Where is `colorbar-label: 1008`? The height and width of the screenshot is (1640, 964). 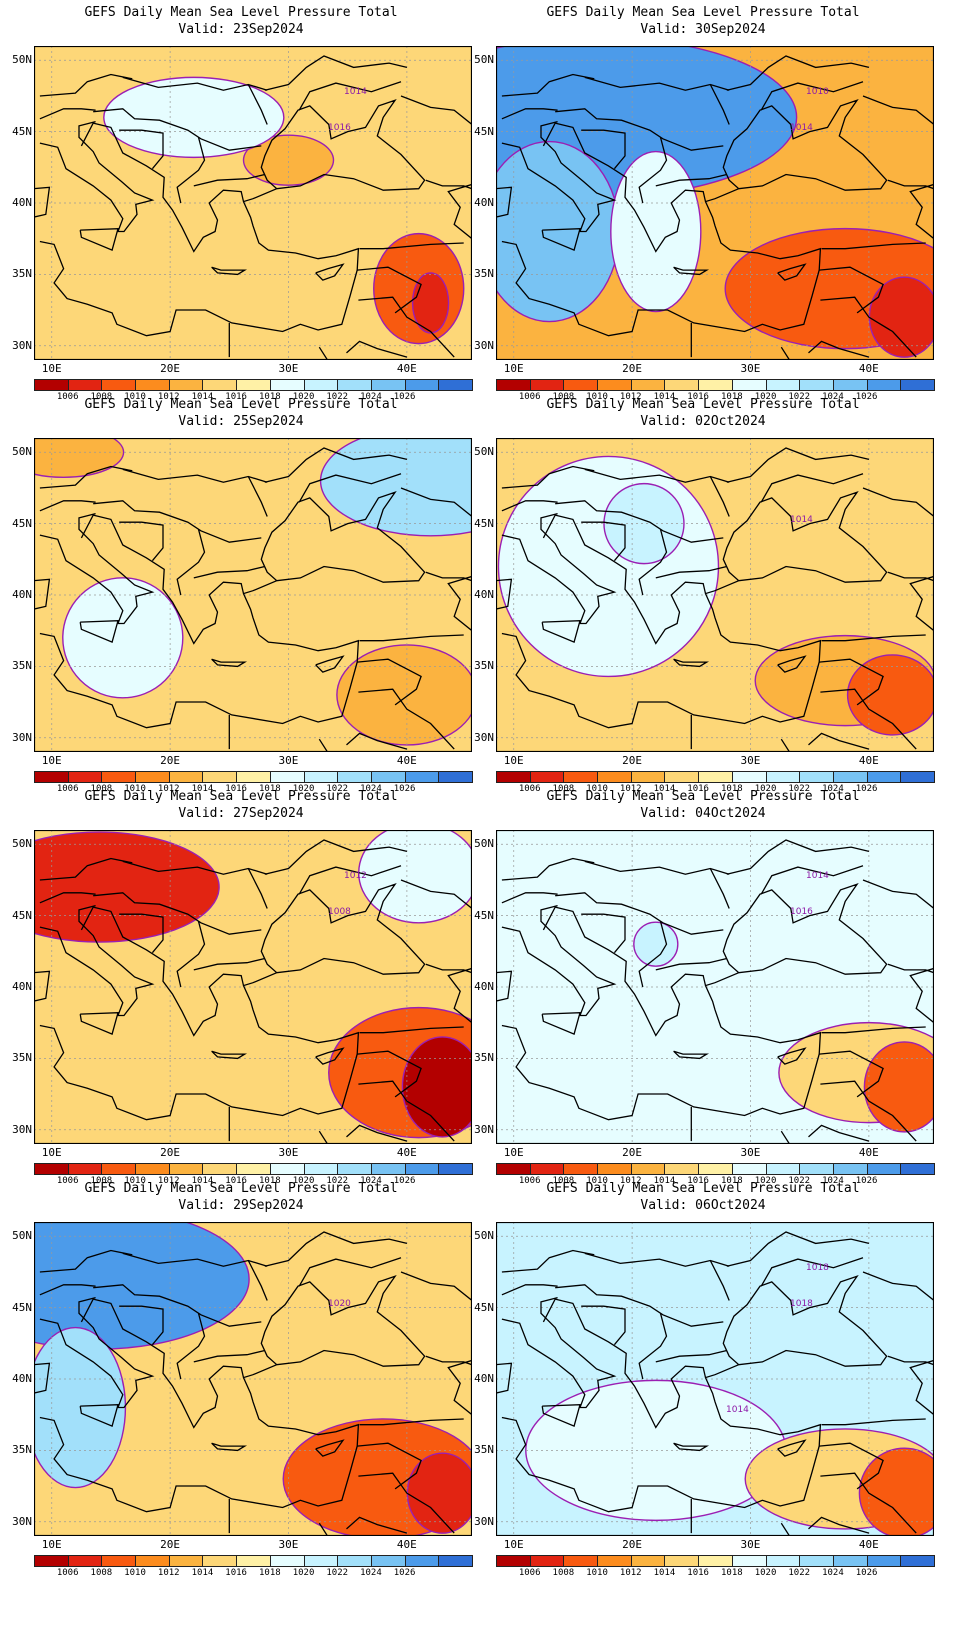 colorbar-label: 1008 is located at coordinates (101, 1573).